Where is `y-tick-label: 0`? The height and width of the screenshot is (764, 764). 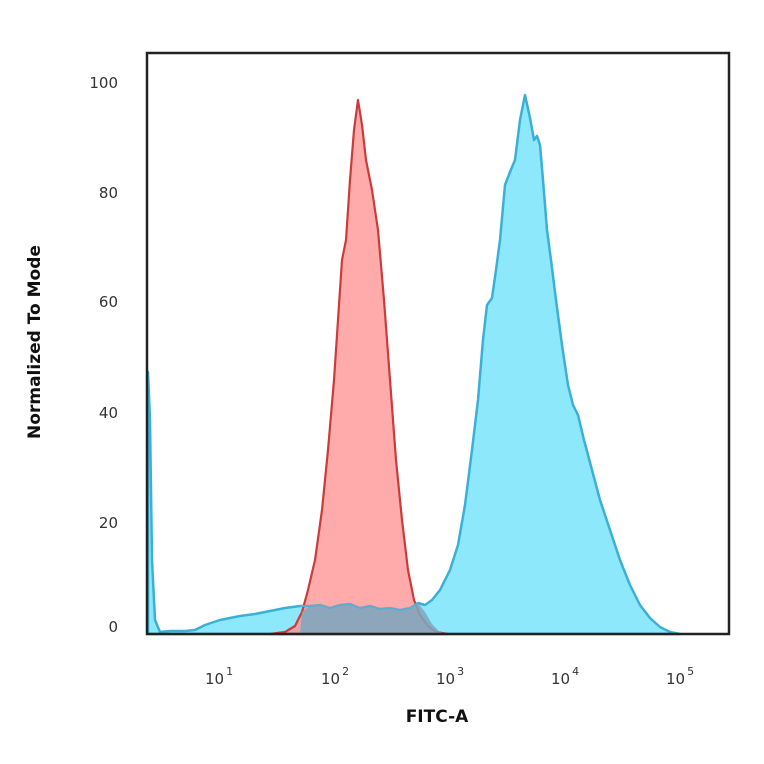 y-tick-label: 0 is located at coordinates (113, 627).